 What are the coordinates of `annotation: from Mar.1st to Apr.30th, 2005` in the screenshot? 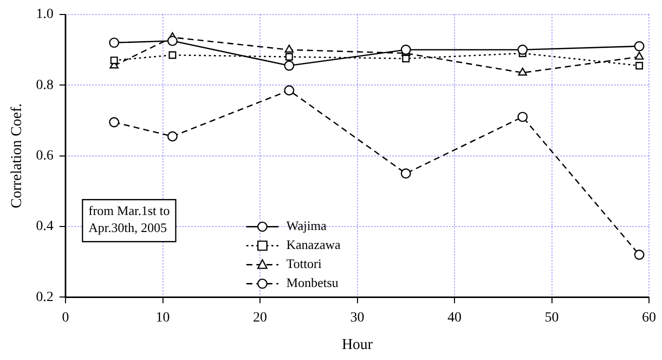 It's located at (129, 219).